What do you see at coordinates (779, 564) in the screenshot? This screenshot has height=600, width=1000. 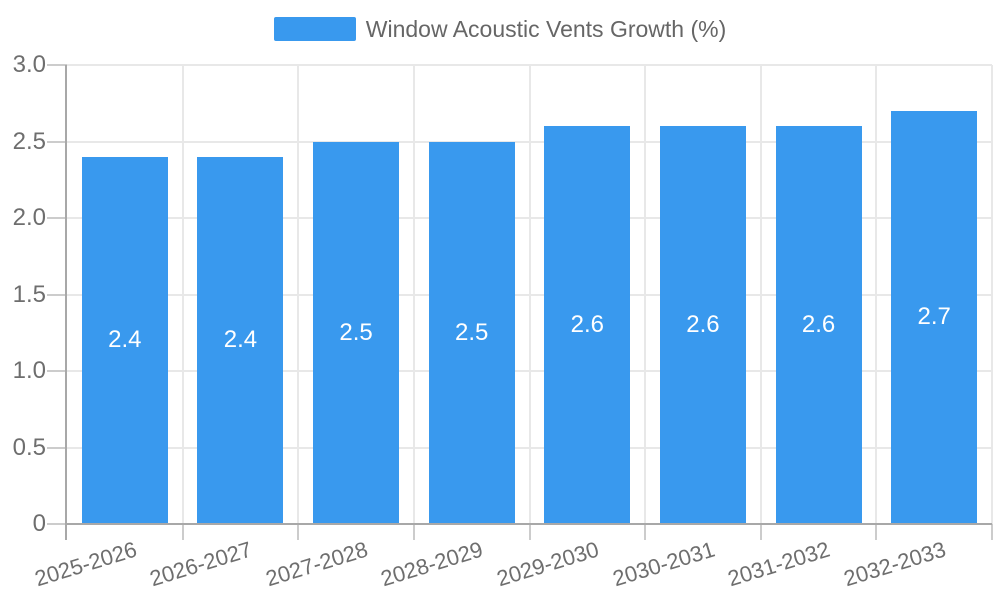 I see `x-tick-label: 2031-2032` at bounding box center [779, 564].